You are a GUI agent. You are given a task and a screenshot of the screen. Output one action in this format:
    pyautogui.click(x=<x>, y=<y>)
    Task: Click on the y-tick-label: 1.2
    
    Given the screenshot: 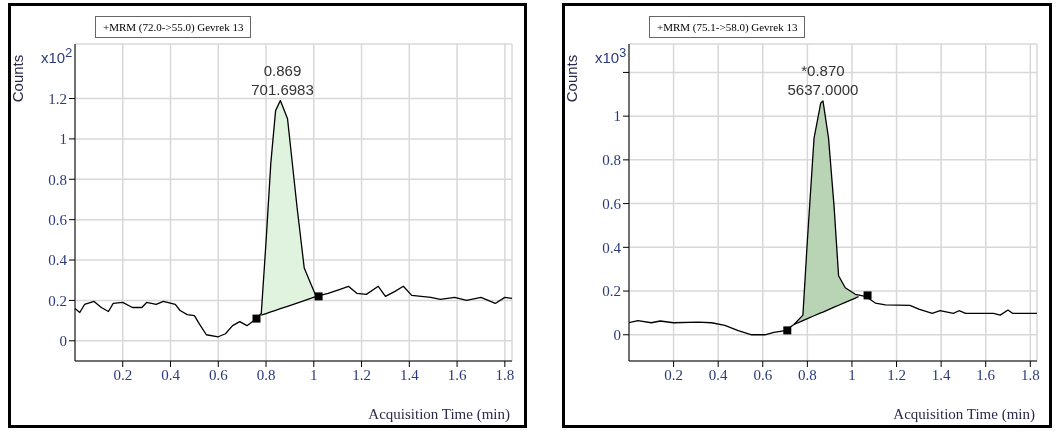 What is the action you would take?
    pyautogui.click(x=57, y=98)
    